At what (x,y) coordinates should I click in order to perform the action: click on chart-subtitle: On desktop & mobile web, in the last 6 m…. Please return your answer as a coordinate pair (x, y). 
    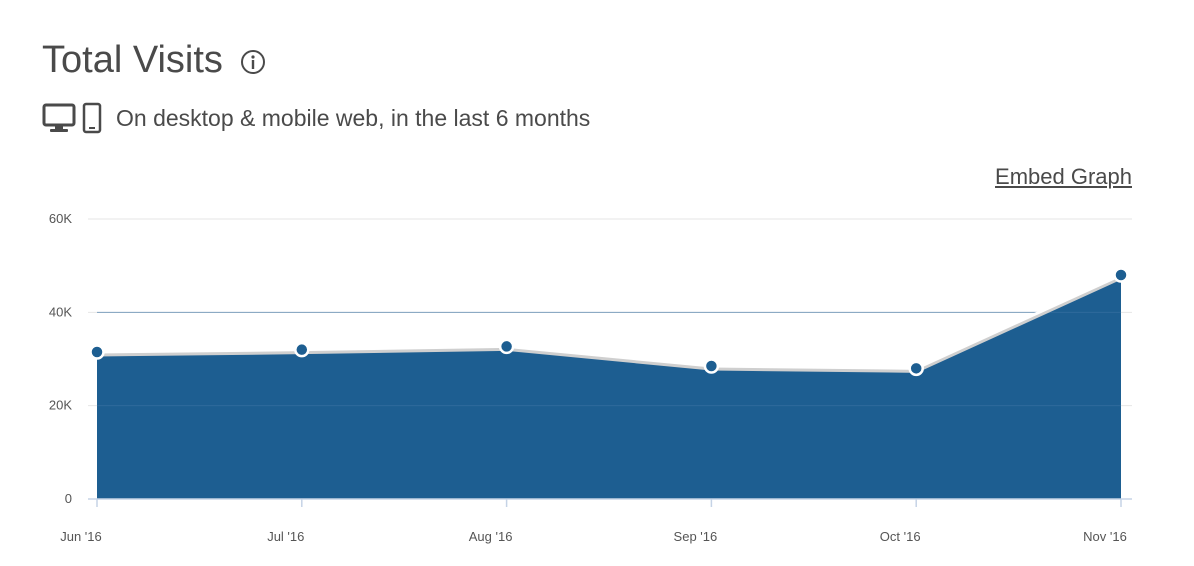
    Looking at the image, I should click on (353, 117).